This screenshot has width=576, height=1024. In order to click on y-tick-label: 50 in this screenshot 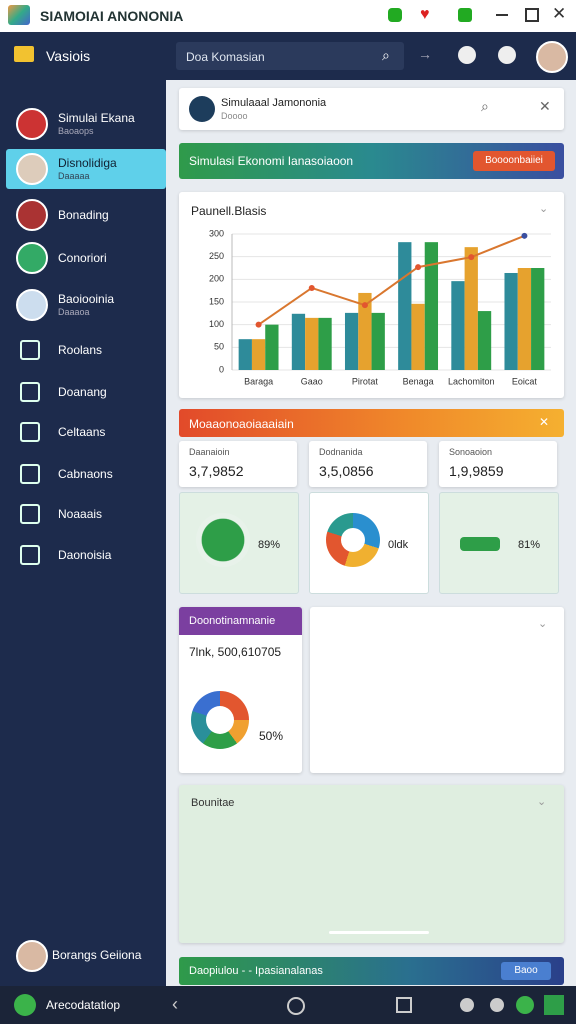, I will do `click(219, 347)`.